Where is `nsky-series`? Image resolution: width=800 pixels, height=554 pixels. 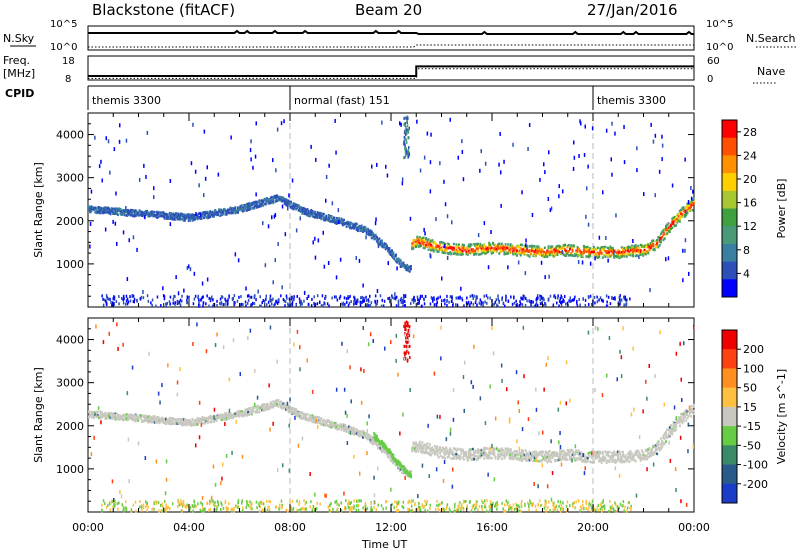
nsky-series is located at coordinates (391, 32).